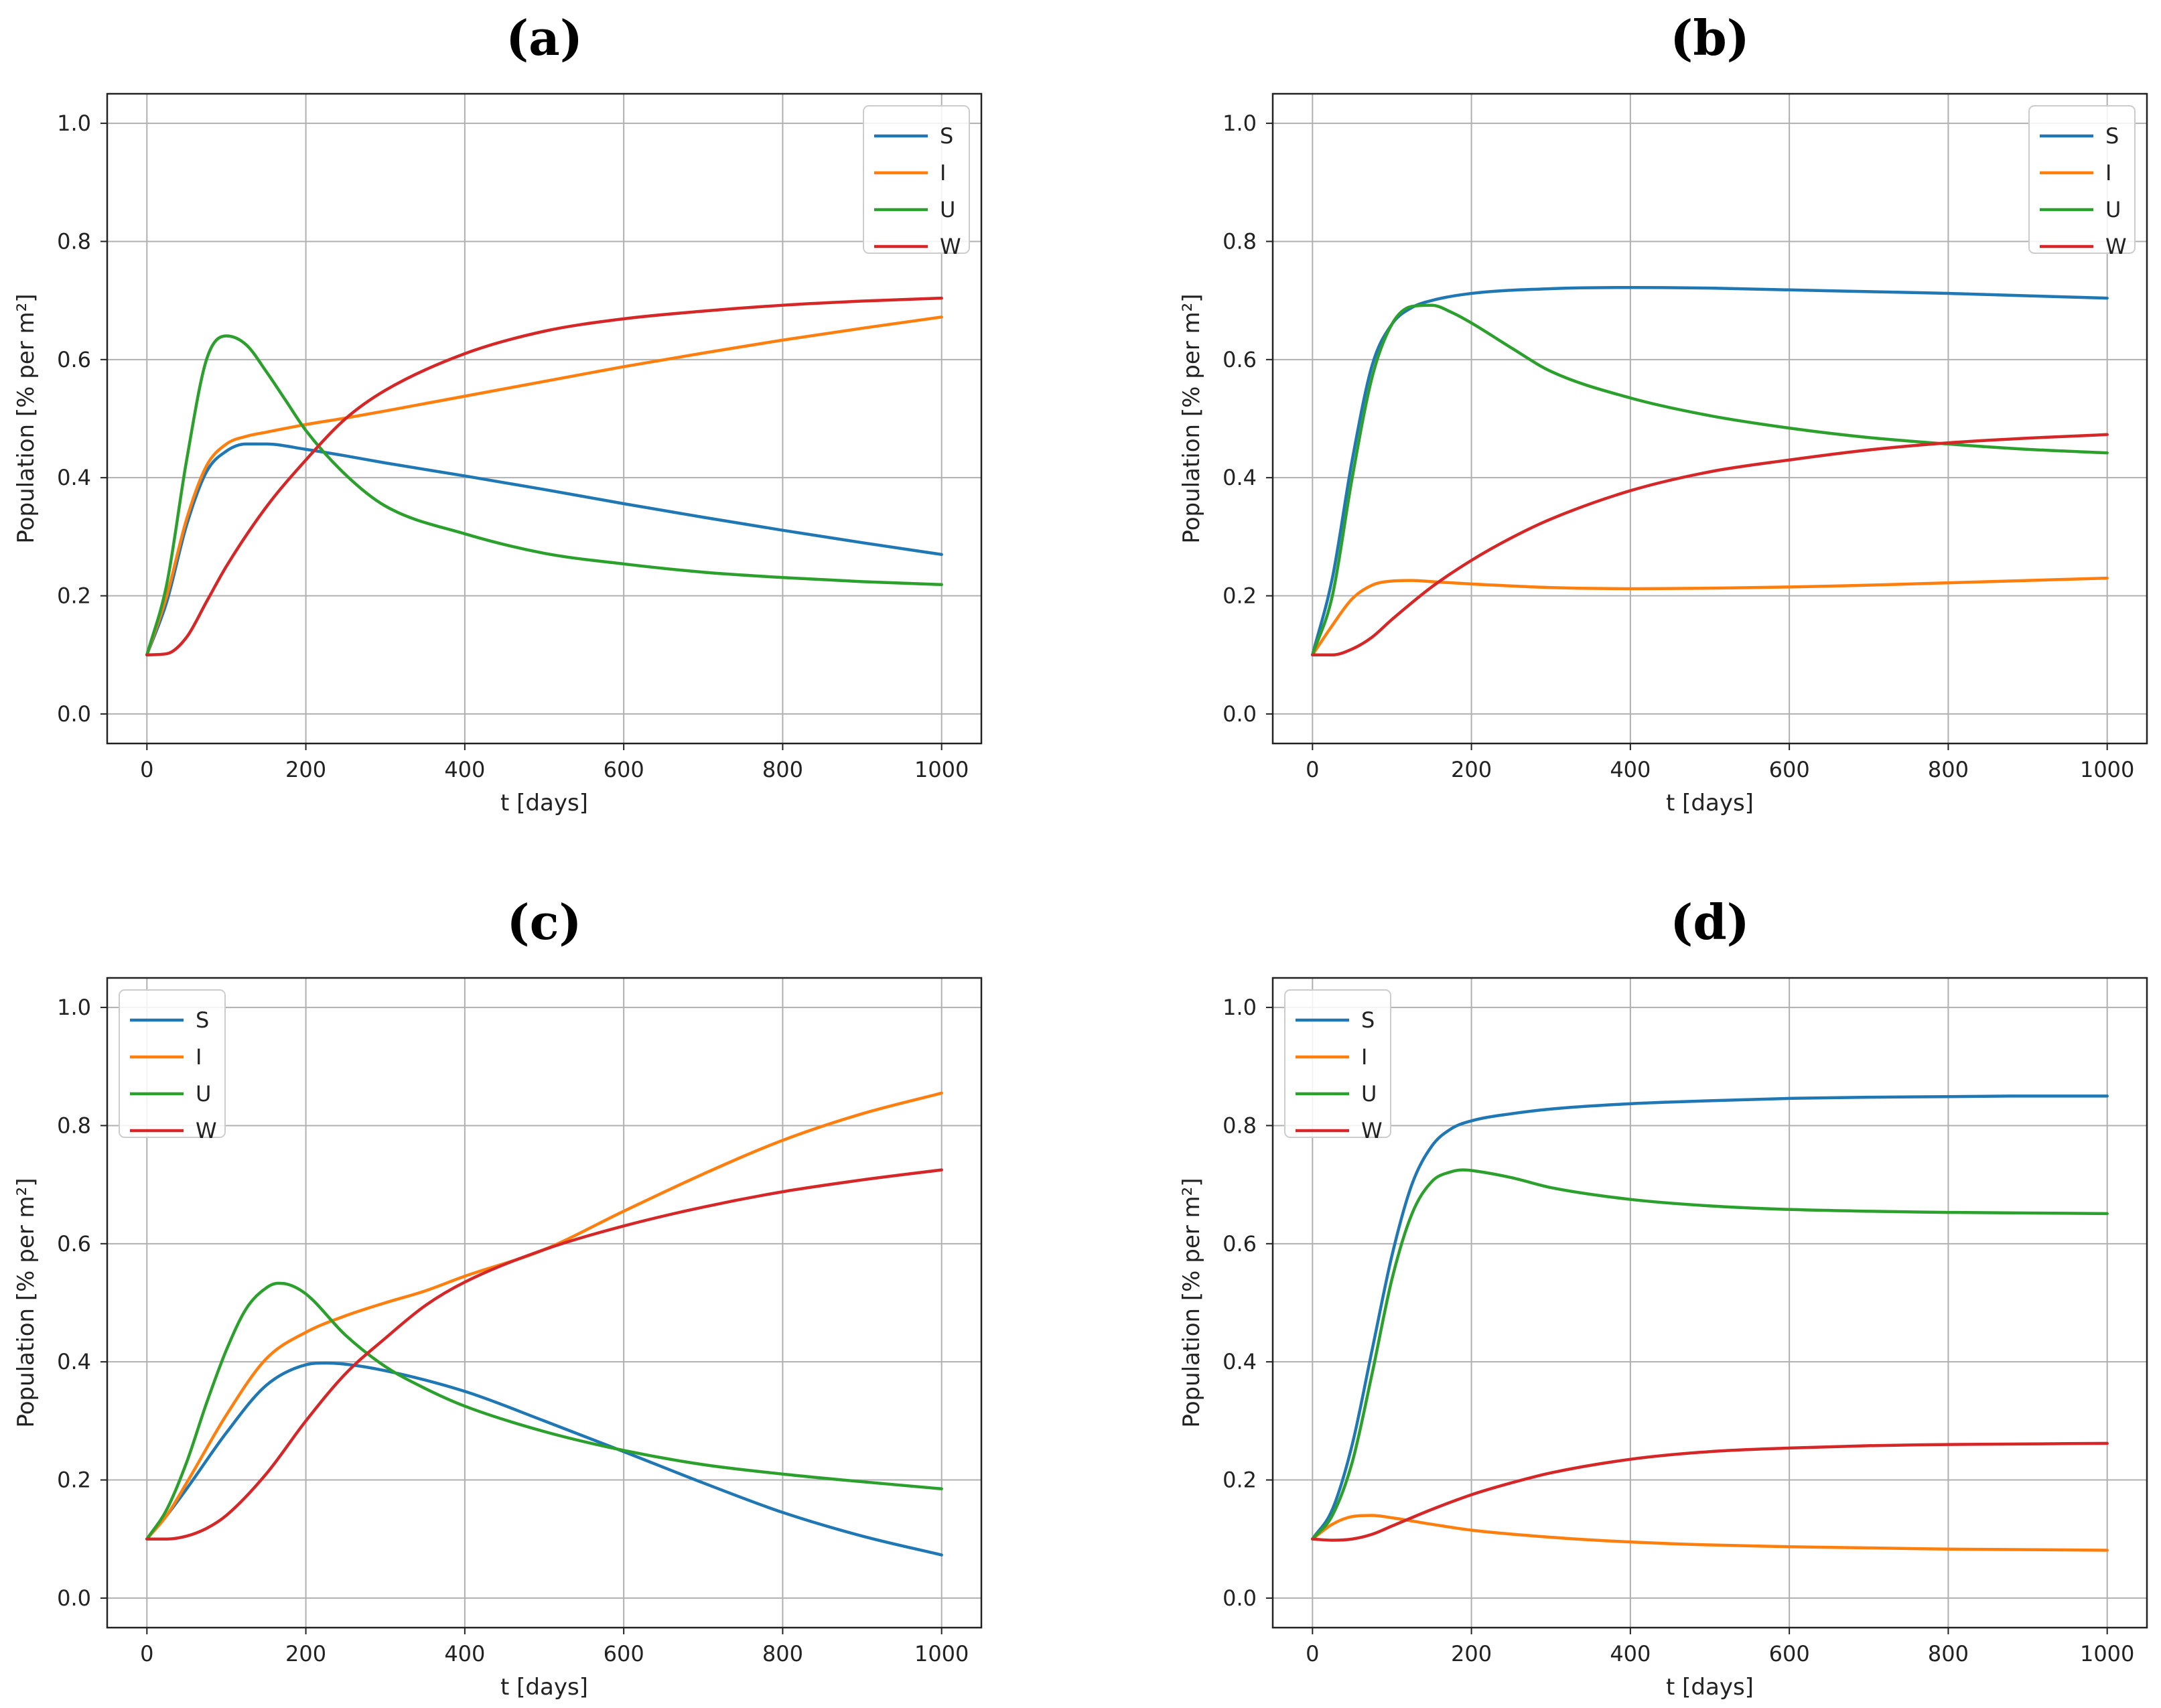  Describe the element at coordinates (1709, 37) in the screenshot. I see `panel-title: (b)` at that location.